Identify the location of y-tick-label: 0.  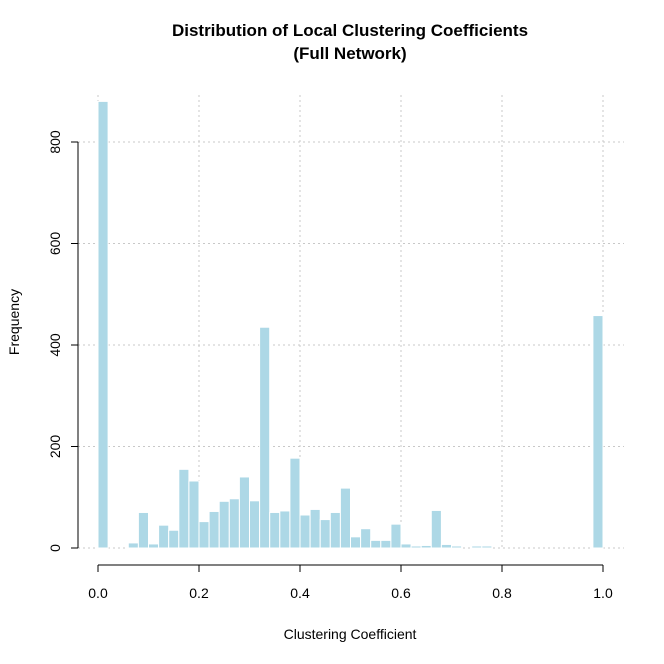
(55, 548).